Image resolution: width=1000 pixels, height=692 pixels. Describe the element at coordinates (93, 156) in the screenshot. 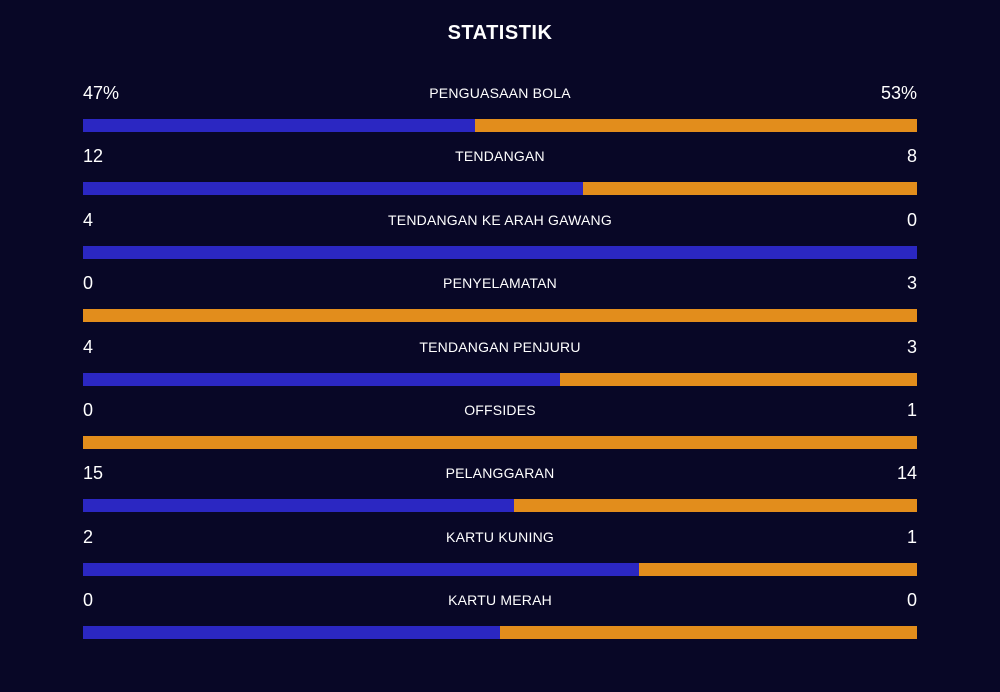

I see `home-value: 12` at that location.